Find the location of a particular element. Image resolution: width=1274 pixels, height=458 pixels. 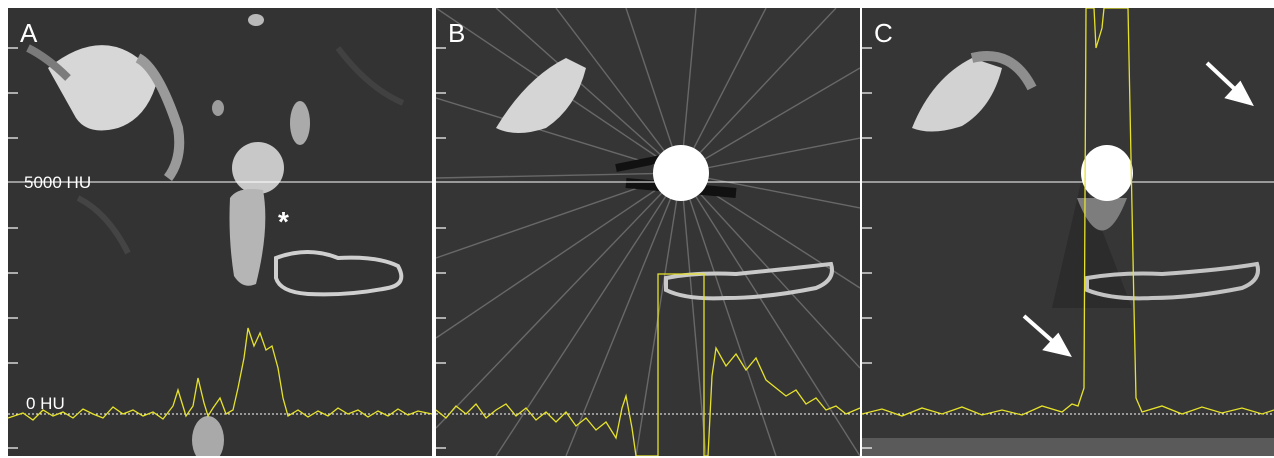

panel-c-label: C is located at coordinates (883, 33).